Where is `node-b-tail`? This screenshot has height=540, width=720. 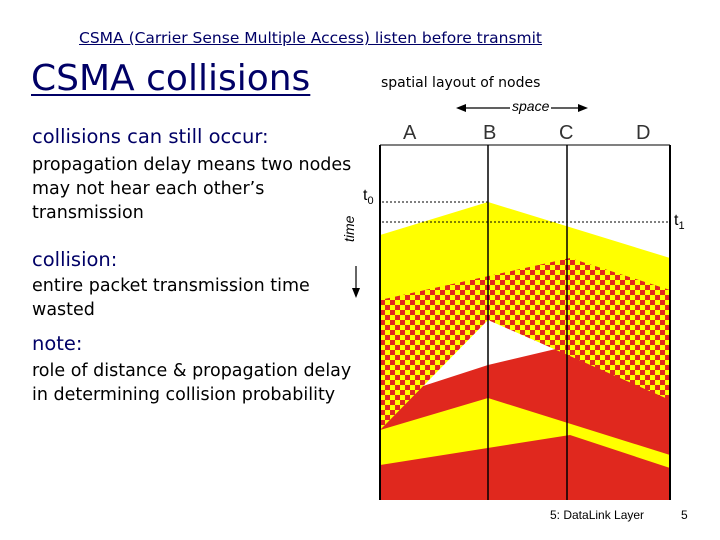 node-b-tail is located at coordinates (525, 433).